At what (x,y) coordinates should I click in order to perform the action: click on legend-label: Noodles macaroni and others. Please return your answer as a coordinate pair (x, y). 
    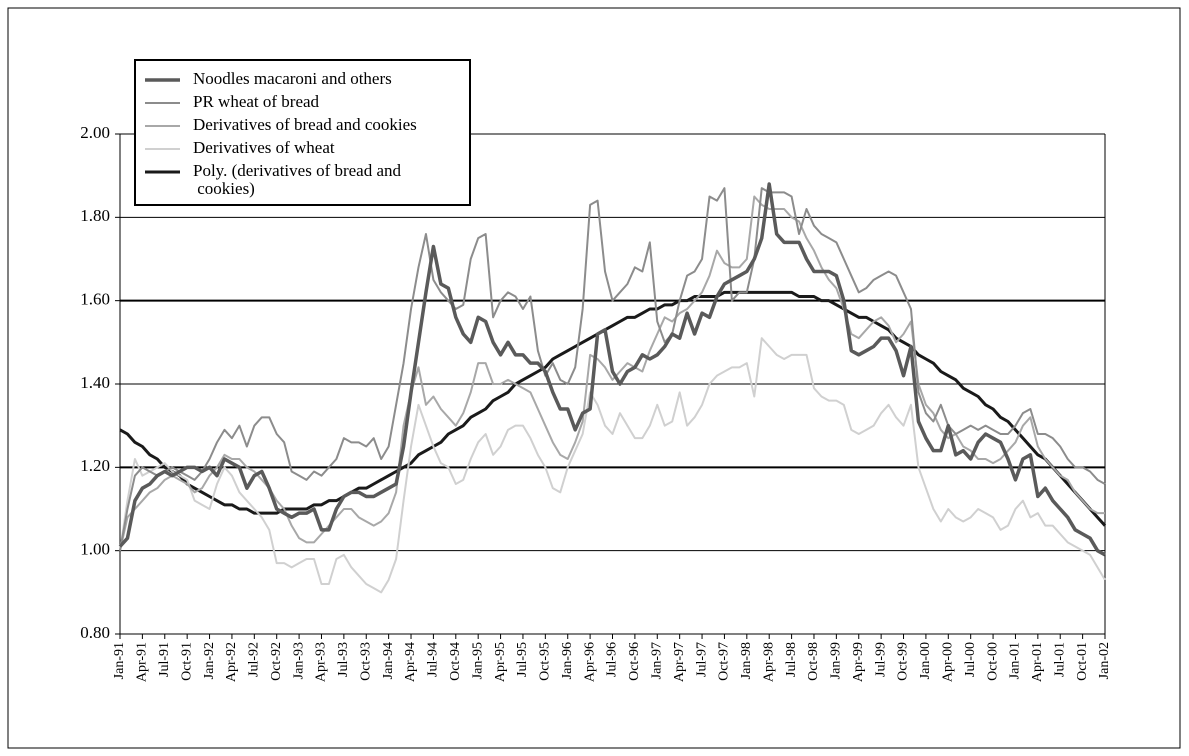
    Looking at the image, I should click on (292, 78).